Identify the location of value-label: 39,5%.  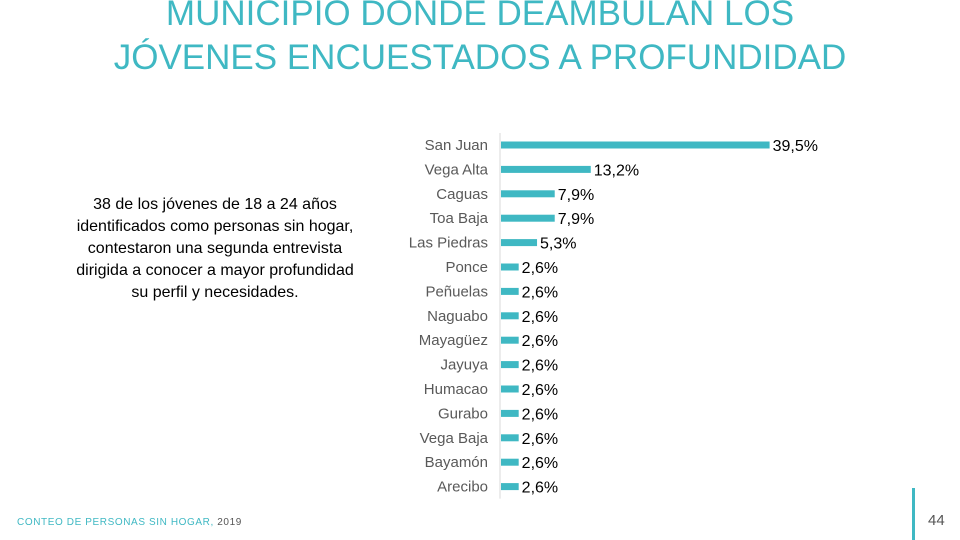
(795, 146).